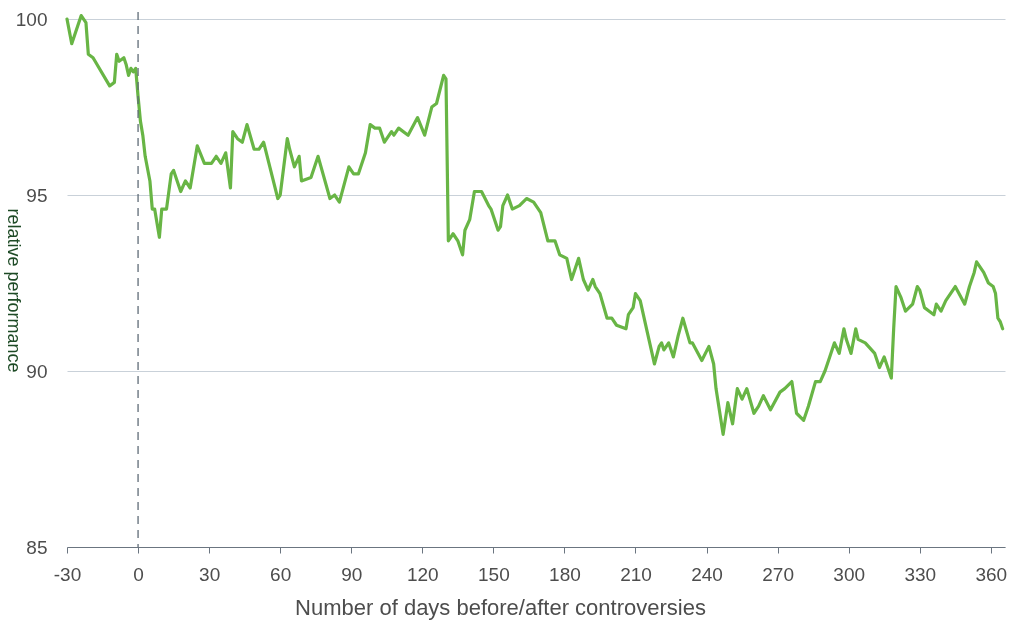  What do you see at coordinates (494, 574) in the screenshot?
I see `x-tick-label: 150` at bounding box center [494, 574].